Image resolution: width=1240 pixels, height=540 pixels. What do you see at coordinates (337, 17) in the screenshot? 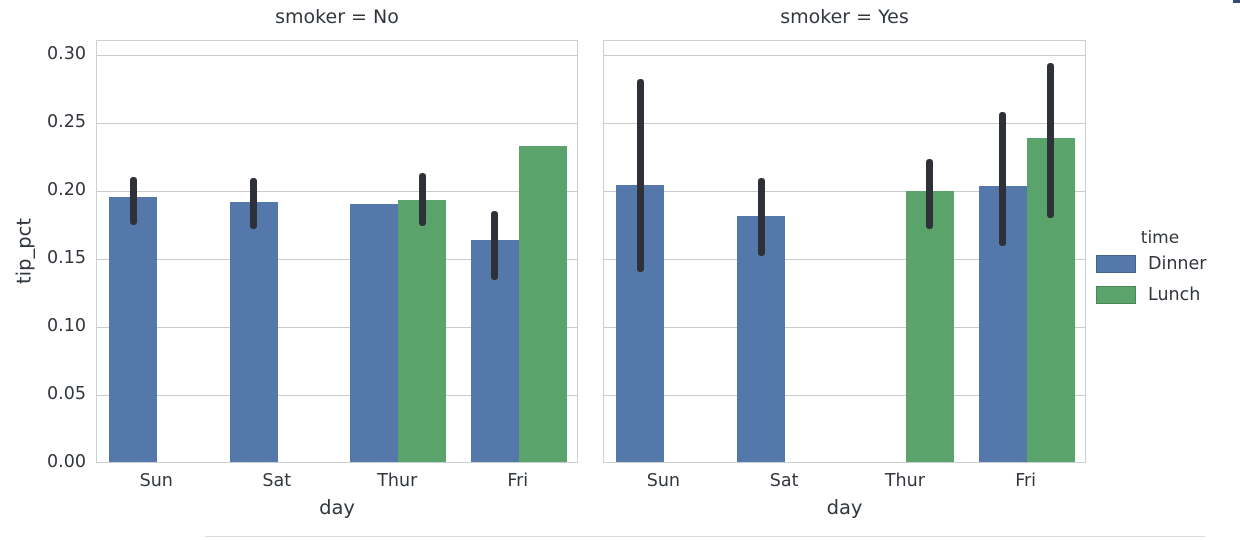
I see `facet-title: smoker = No` at bounding box center [337, 17].